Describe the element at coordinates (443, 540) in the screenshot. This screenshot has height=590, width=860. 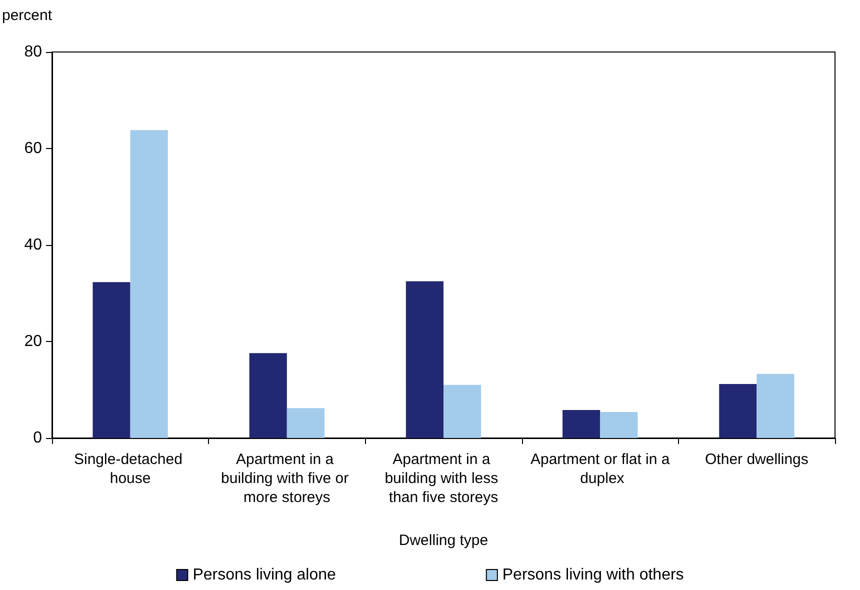
I see `x-axis-title: Dwelling type` at that location.